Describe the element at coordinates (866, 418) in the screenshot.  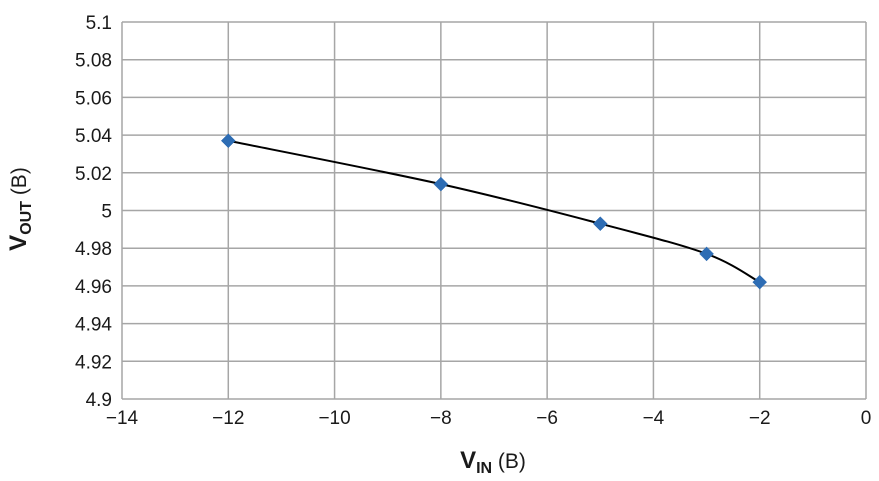
I see `x-tick-label: 0` at that location.